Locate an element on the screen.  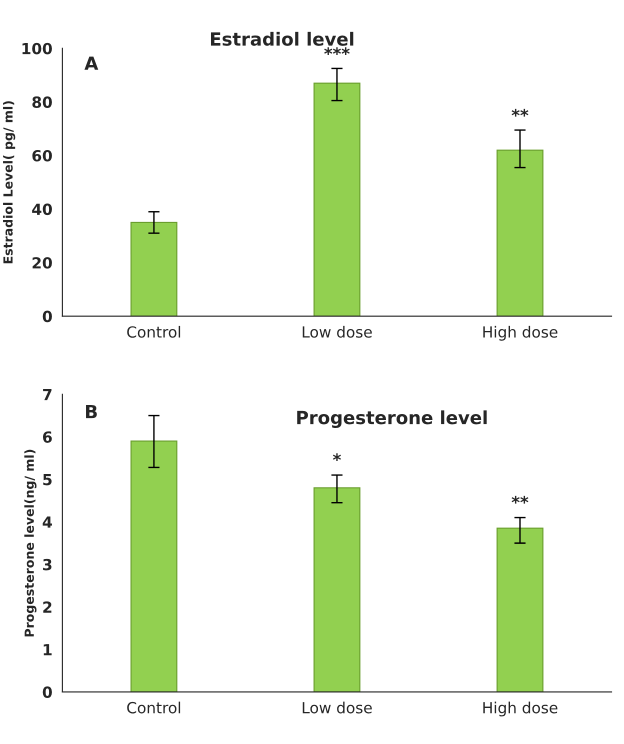
y-tick-label: 4 is located at coordinates (47, 522).